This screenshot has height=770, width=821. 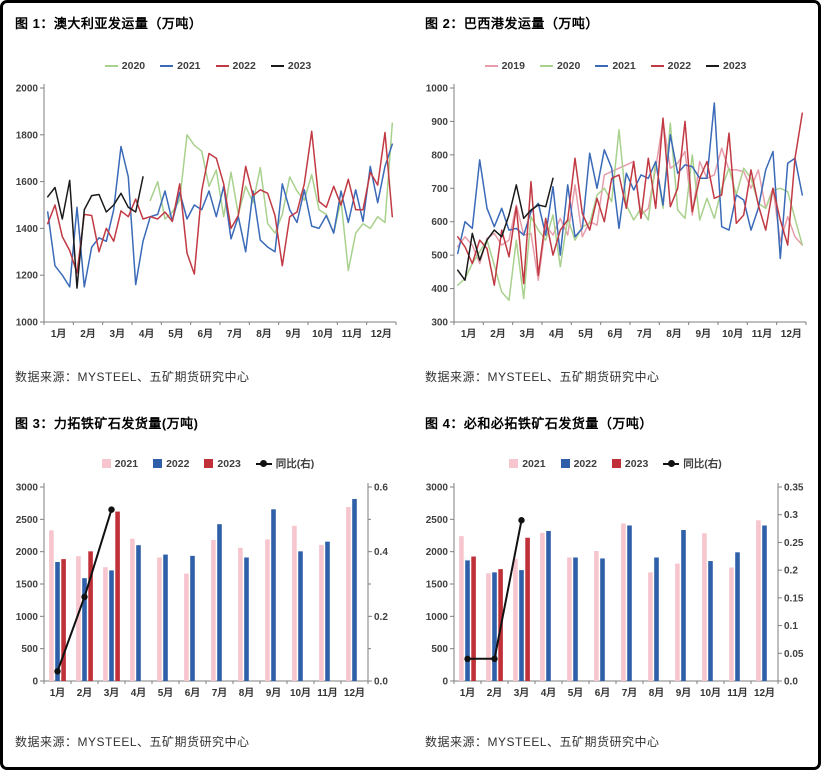 What do you see at coordinates (534, 463) in the screenshot?
I see `legend-label: 2021` at bounding box center [534, 463].